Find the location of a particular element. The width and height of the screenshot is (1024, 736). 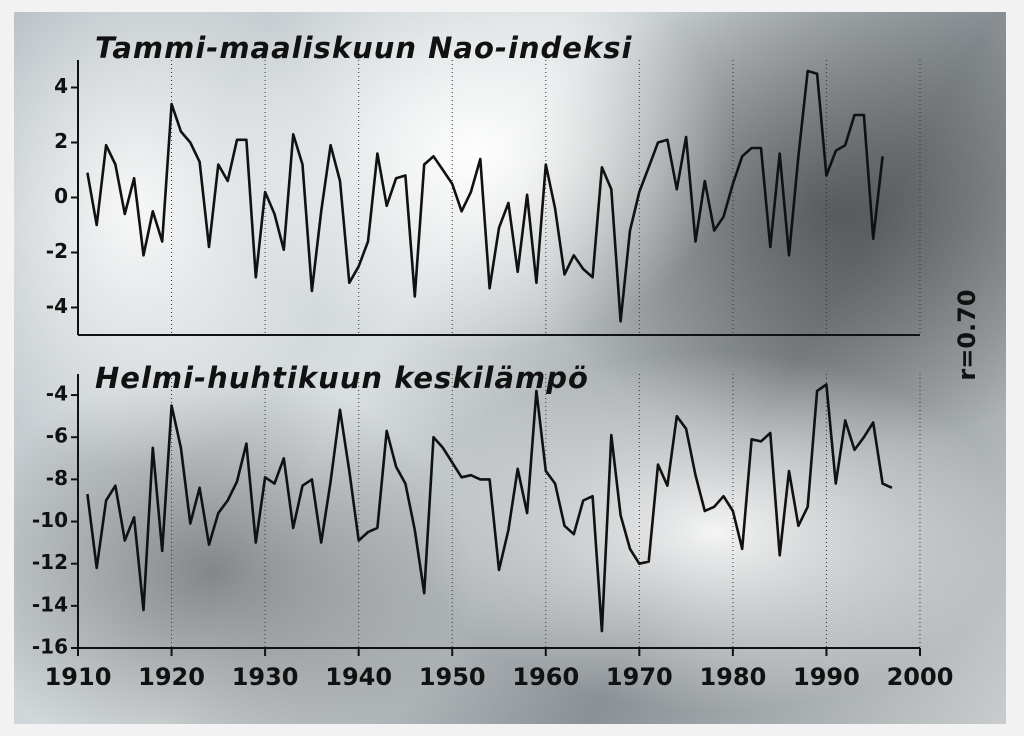

annotation: r=0.70 is located at coordinates (967, 334).